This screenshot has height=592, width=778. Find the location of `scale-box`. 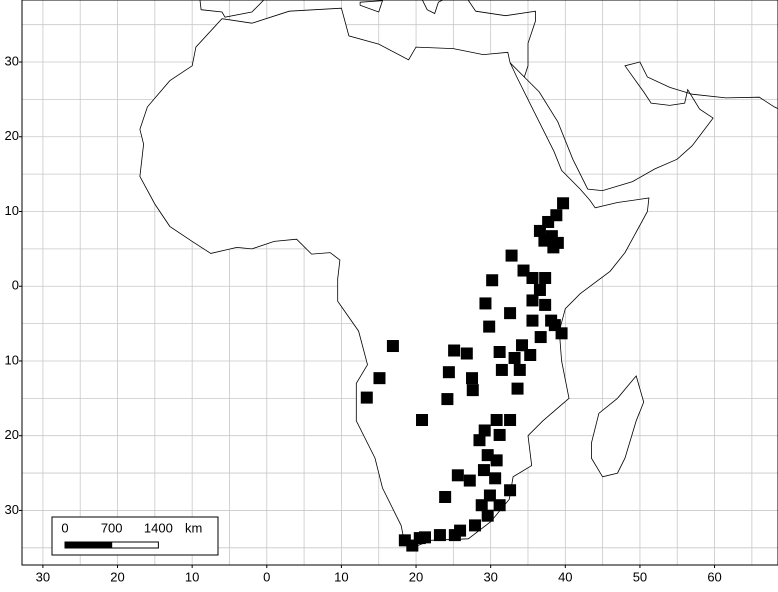

scale-box is located at coordinates (135, 536).